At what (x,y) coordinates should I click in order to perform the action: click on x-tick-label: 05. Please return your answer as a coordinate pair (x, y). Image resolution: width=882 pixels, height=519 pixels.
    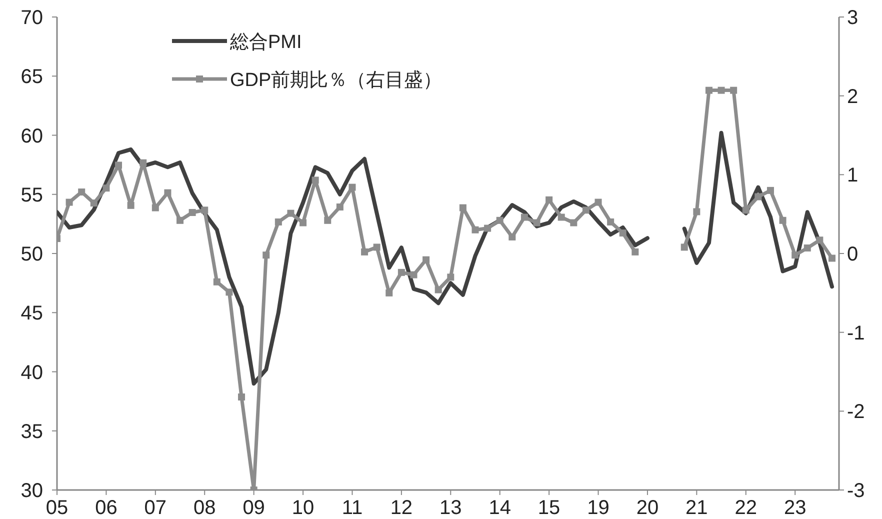
    Looking at the image, I should click on (57, 508).